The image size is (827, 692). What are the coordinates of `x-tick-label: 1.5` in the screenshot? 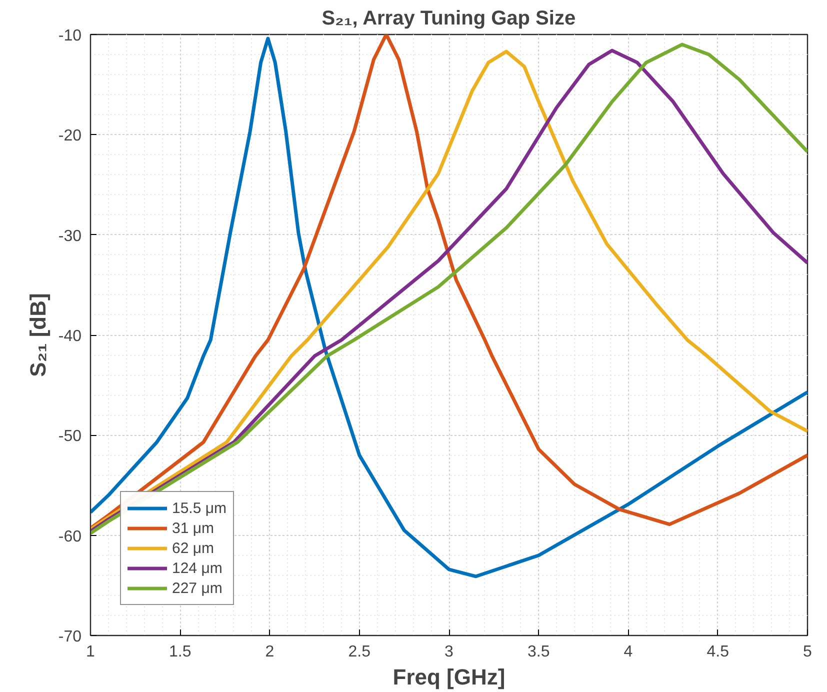 It's located at (180, 652).